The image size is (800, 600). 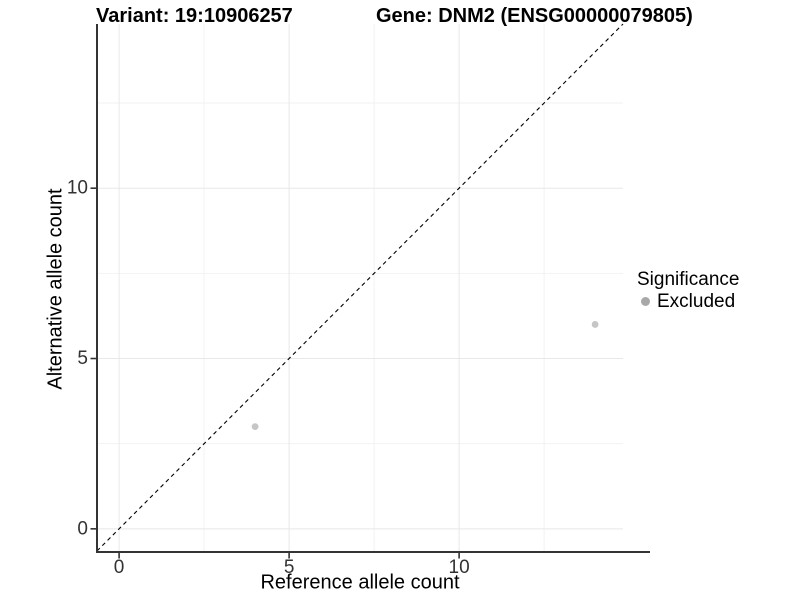 What do you see at coordinates (696, 301) in the screenshot?
I see `legend-item-label: Excluded` at bounding box center [696, 301].